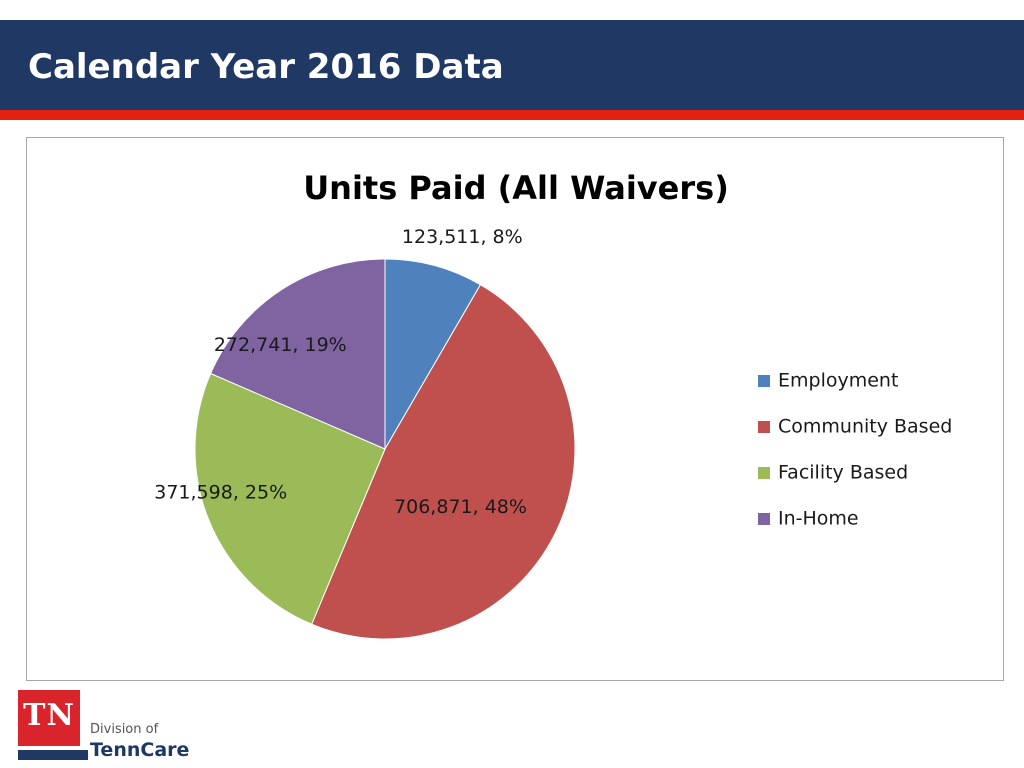 This screenshot has height=768, width=1024. I want to click on legend-swatch-facility-based, so click(764, 473).